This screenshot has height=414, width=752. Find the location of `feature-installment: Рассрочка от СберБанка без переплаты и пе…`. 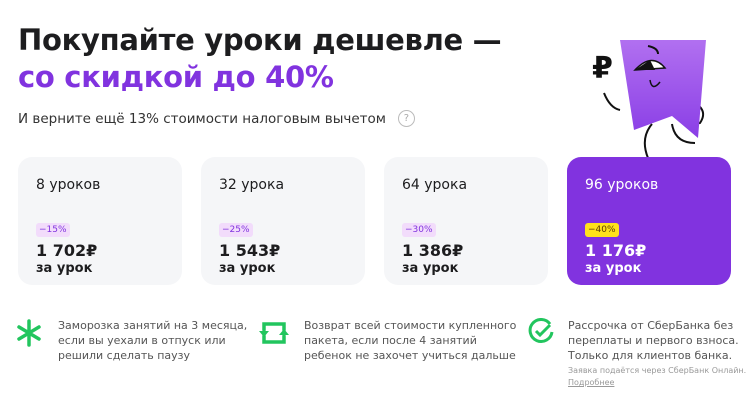

feature-installment: Рассрочка от СберБанка без переплаты и пе… is located at coordinates (637, 353).